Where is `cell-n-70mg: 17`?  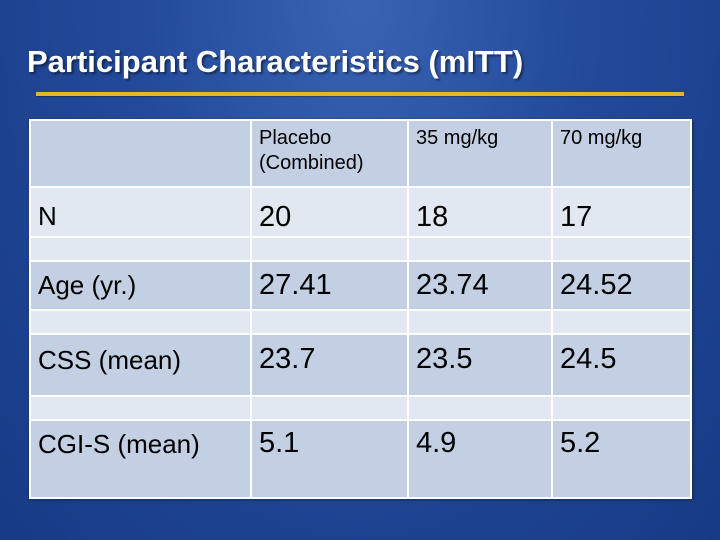
cell-n-70mg: 17 is located at coordinates (621, 212).